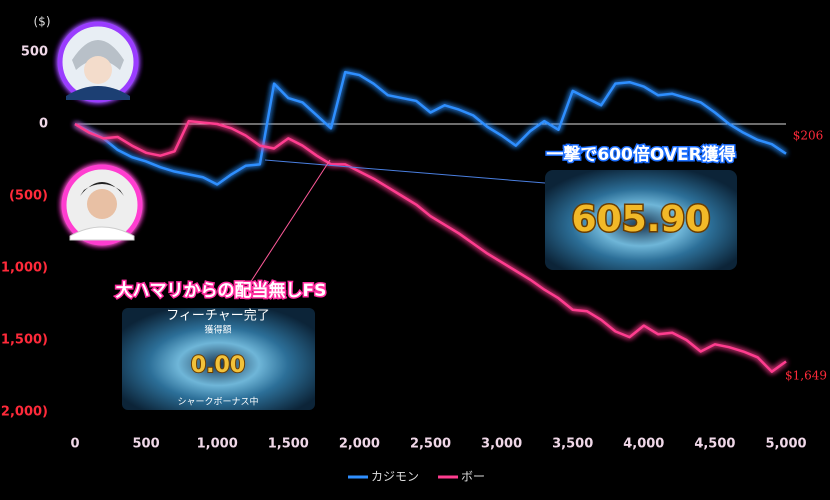 Image resolution: width=830 pixels, height=500 pixels. What do you see at coordinates (24, 268) in the screenshot?
I see `y-tick-label: (1,000)` at bounding box center [24, 268].